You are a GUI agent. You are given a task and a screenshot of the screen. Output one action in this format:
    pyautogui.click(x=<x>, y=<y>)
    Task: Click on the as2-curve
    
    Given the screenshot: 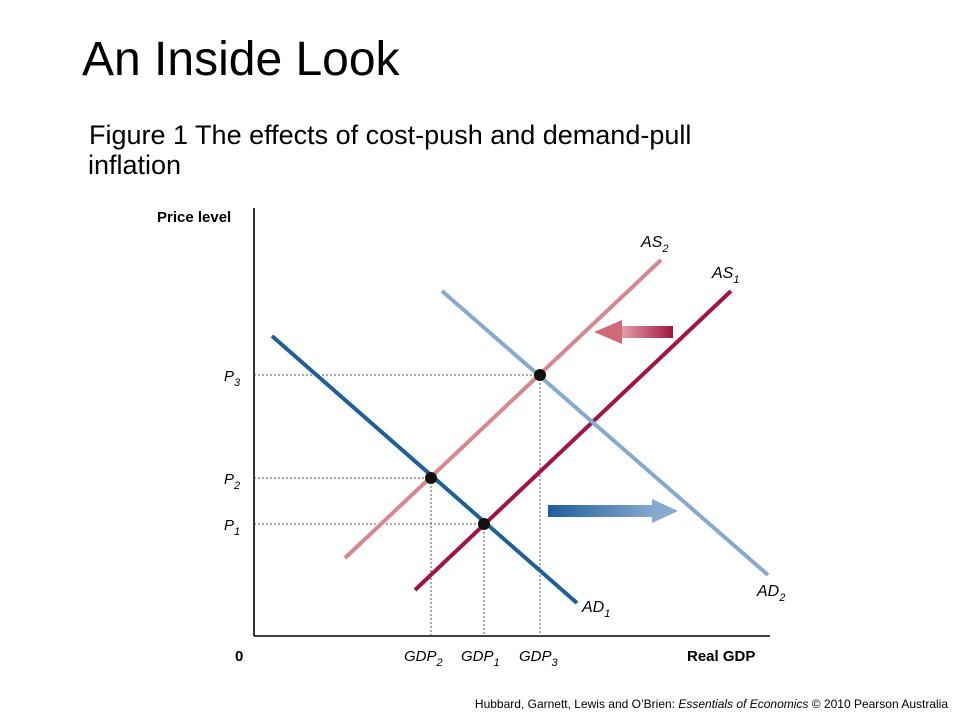 What is the action you would take?
    pyautogui.click(x=503, y=409)
    